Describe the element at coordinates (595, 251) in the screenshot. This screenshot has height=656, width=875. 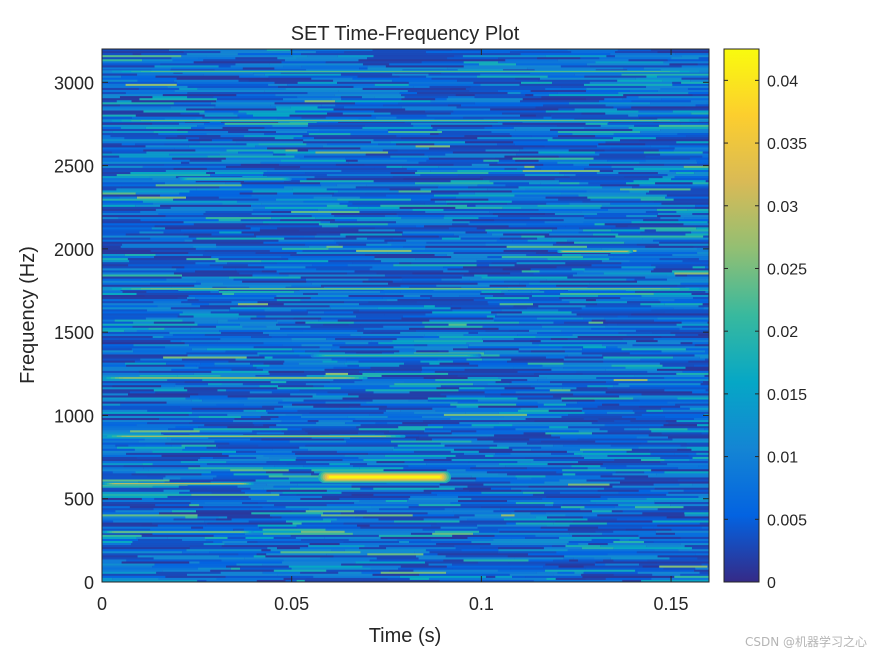
I see `energy-ridge` at that location.